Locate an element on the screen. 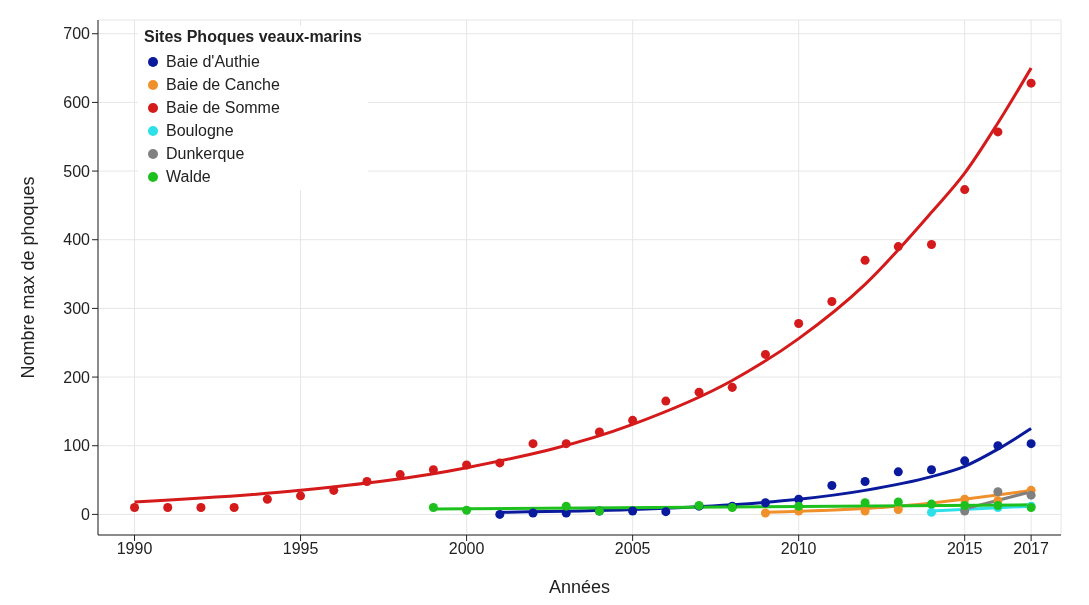 This screenshot has width=1089, height=605. legend-label: Dunkerque is located at coordinates (205, 153).